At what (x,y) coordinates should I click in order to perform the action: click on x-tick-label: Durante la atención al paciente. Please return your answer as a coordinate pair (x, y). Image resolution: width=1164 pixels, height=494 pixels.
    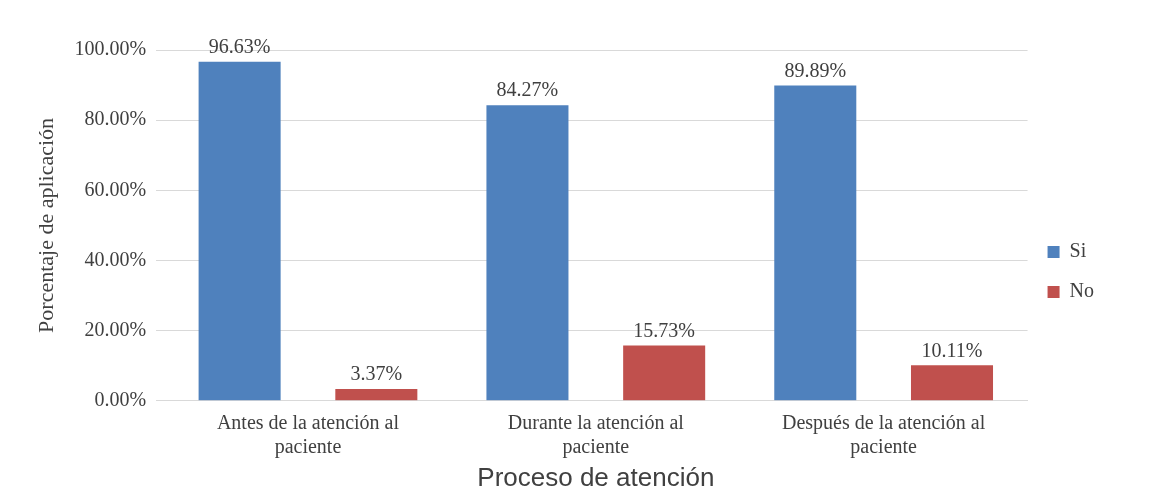
    Looking at the image, I should click on (596, 435).